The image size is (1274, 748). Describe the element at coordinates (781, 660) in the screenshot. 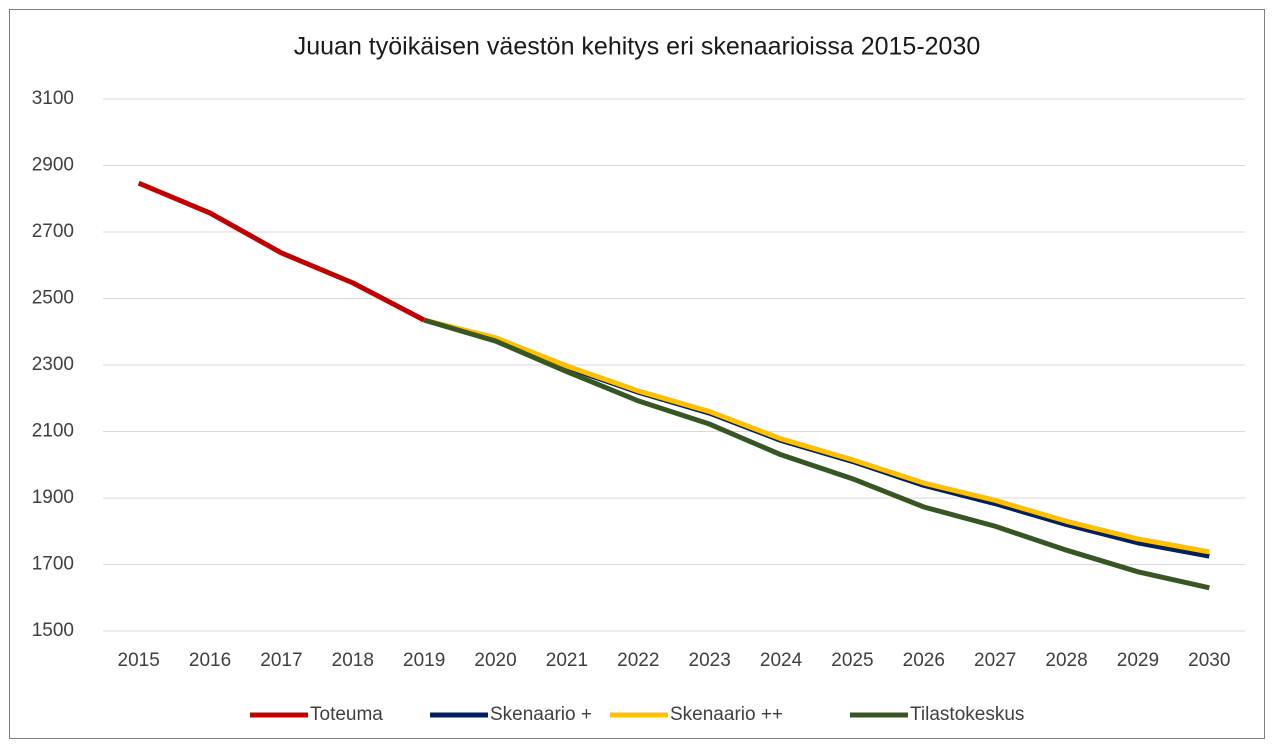

I see `x-tick-label: 2024` at that location.